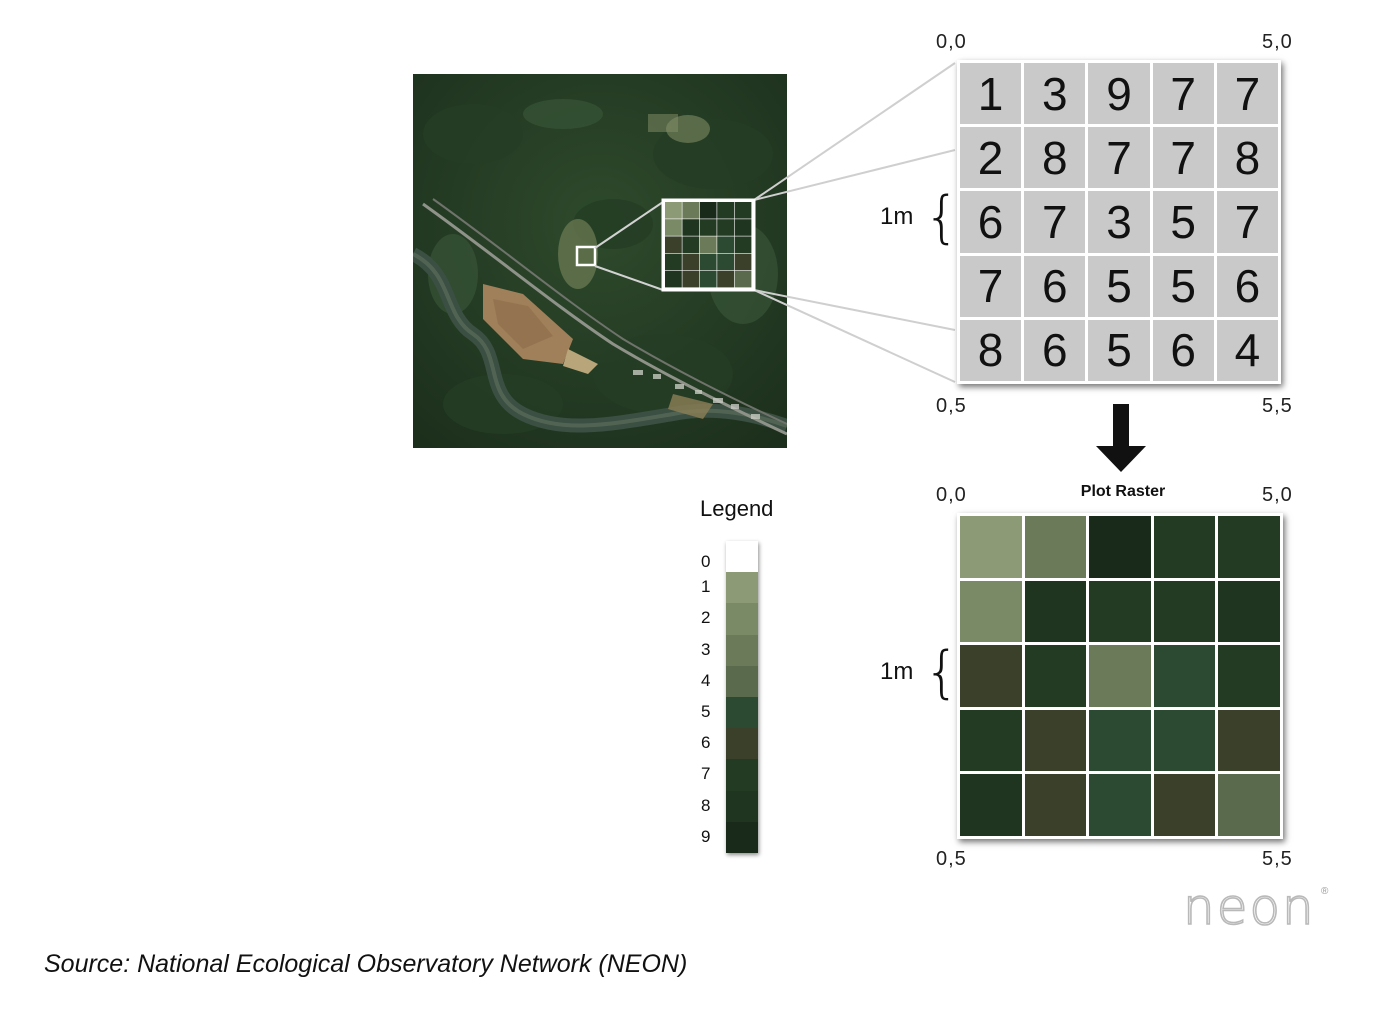  What do you see at coordinates (1119, 94) in the screenshot?
I see `grid-value-cell: 9` at bounding box center [1119, 94].